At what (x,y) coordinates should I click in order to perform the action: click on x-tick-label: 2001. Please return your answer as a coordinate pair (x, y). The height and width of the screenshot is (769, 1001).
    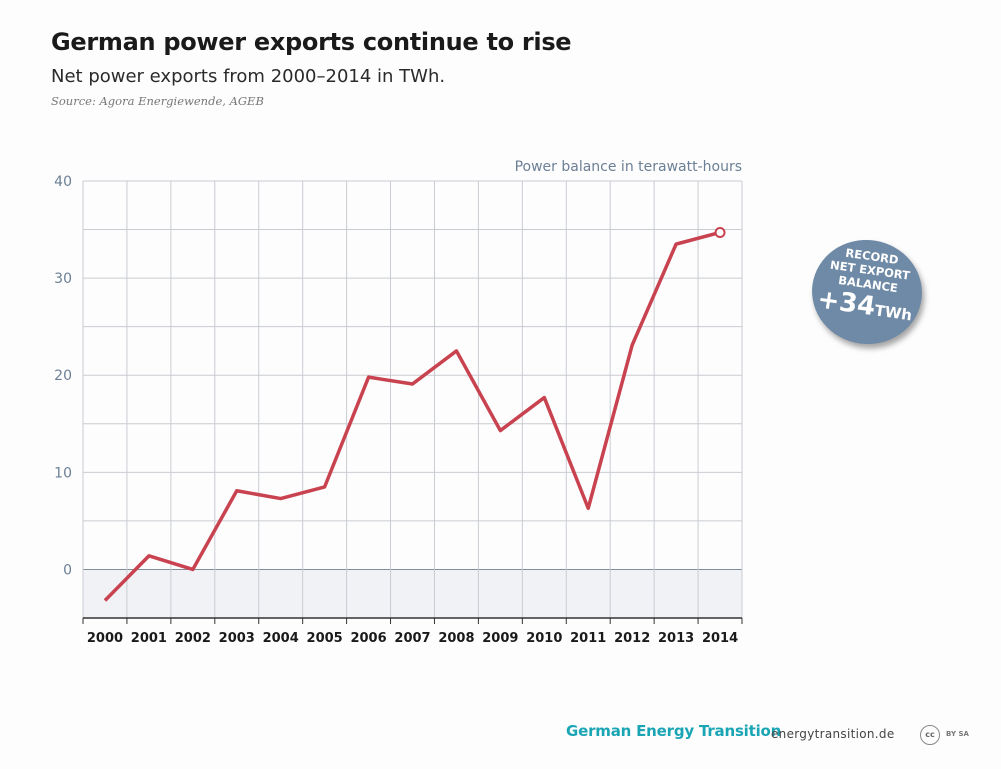
    Looking at the image, I should click on (149, 638).